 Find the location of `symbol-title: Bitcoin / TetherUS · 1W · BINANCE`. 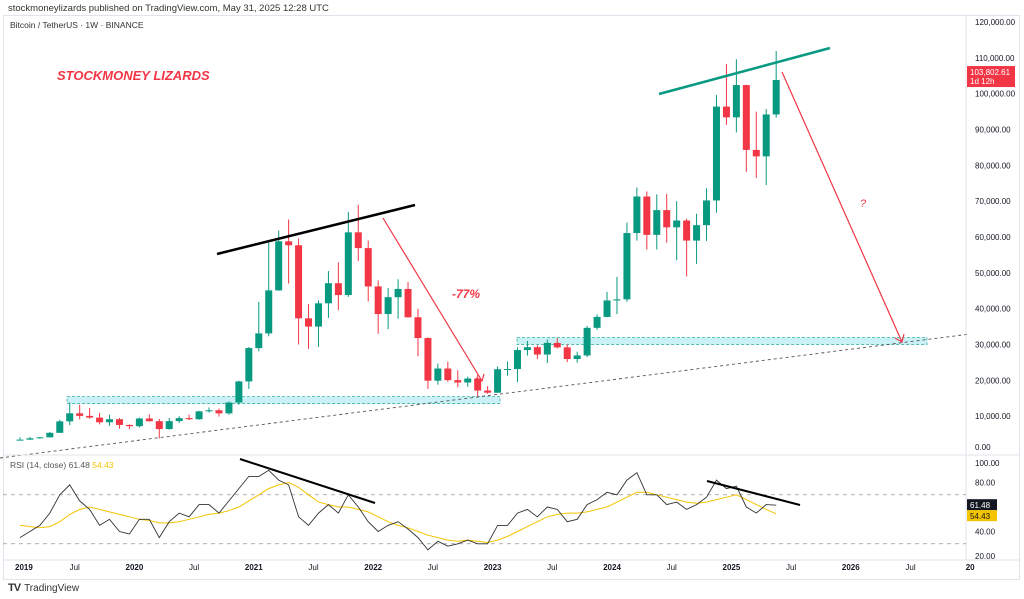

symbol-title: Bitcoin / TetherUS · 1W · BINANCE is located at coordinates (77, 25).